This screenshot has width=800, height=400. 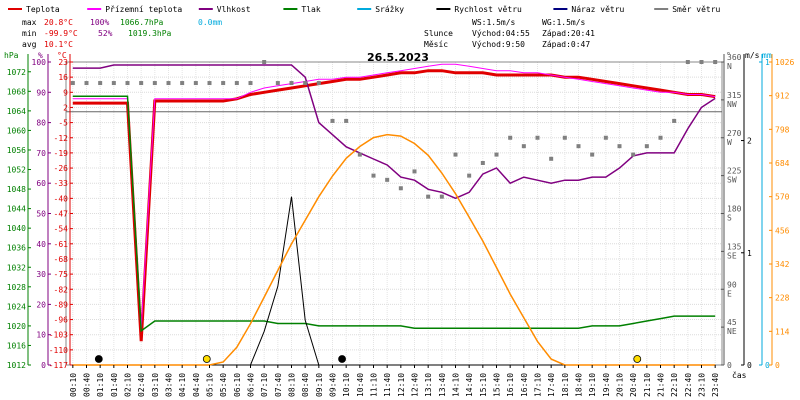 What do you see at coordinates (41, 274) in the screenshot?
I see `humidity-tick-label-3: 30` at bounding box center [41, 274].